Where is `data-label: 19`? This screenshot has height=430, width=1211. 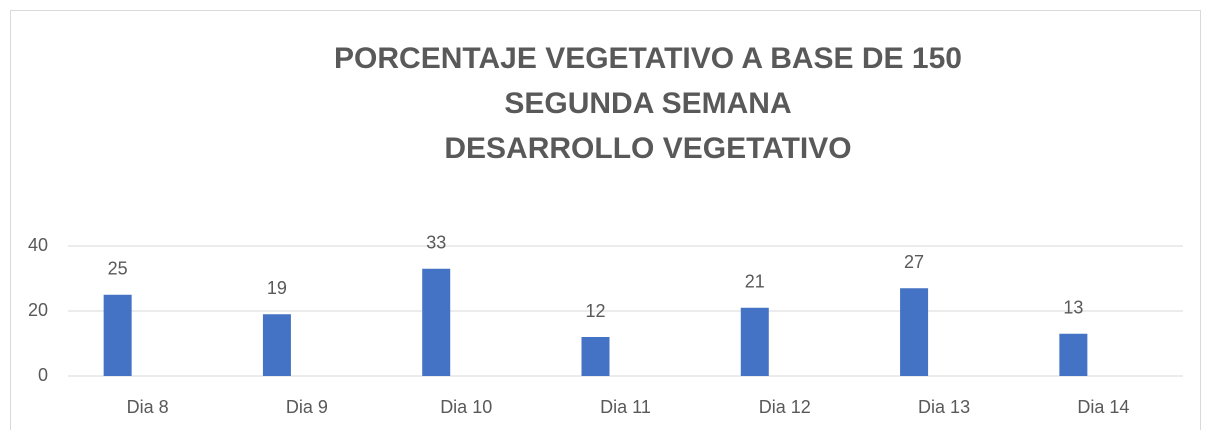 data-label: 19 is located at coordinates (277, 288).